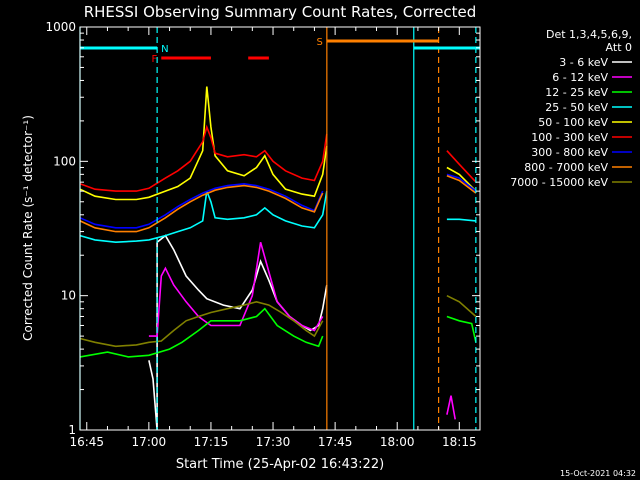 Image resolution: width=640 pixels, height=480 pixels. What do you see at coordinates (569, 137) in the screenshot?
I see `legend-entry-label-5: 100 - 300 keV` at bounding box center [569, 137].